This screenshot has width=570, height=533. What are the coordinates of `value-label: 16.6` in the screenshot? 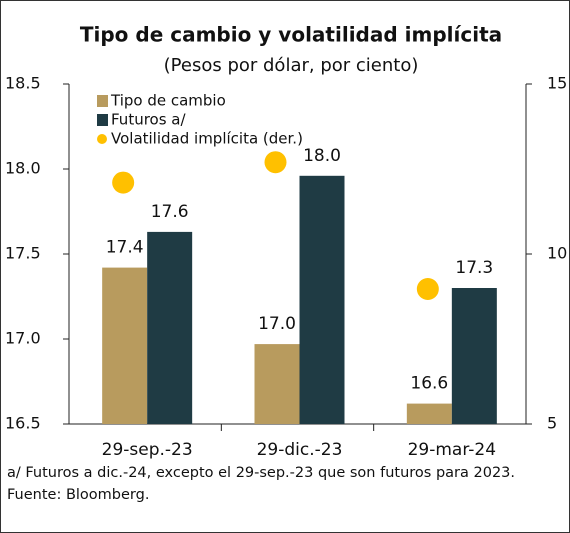 It's located at (429, 384).